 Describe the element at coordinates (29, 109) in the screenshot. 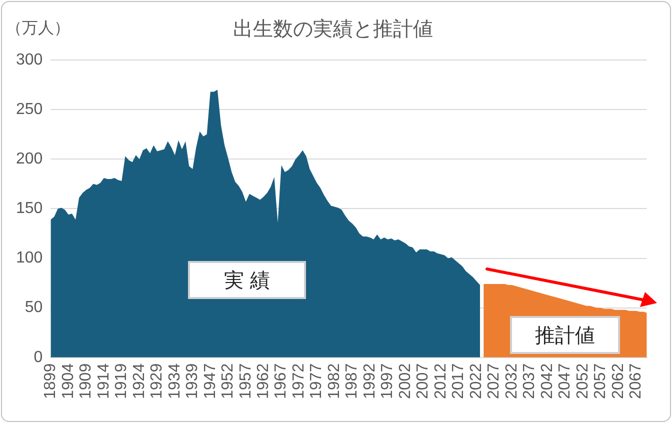

I see `y-tick-label: 250` at that location.